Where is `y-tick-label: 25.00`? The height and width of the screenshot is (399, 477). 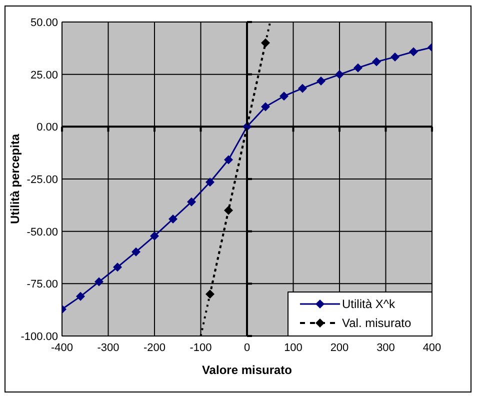
y-tick-label: 25.00 is located at coordinates (44, 75).